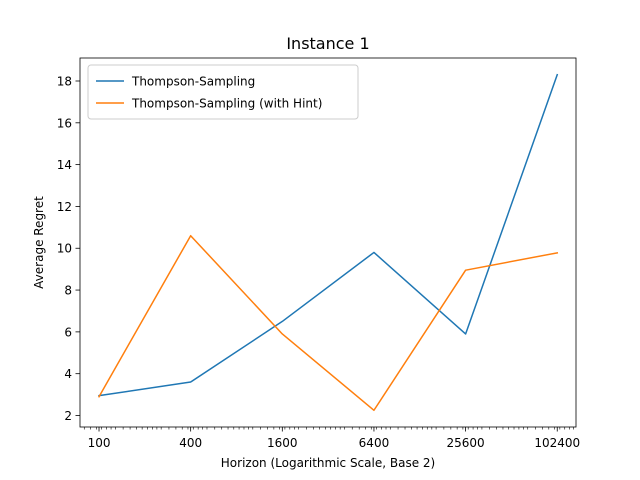 The height and width of the screenshot is (480, 640). I want to click on y-tick-label: 2, so click(68, 416).